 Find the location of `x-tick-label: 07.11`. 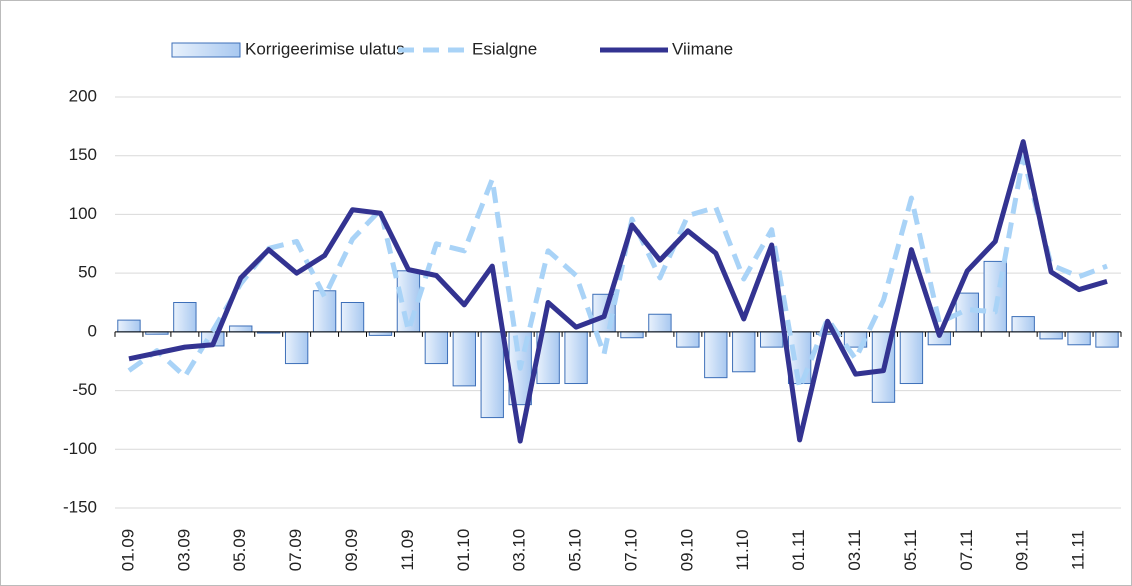

x-tick-label: 07.11 is located at coordinates (966, 549).